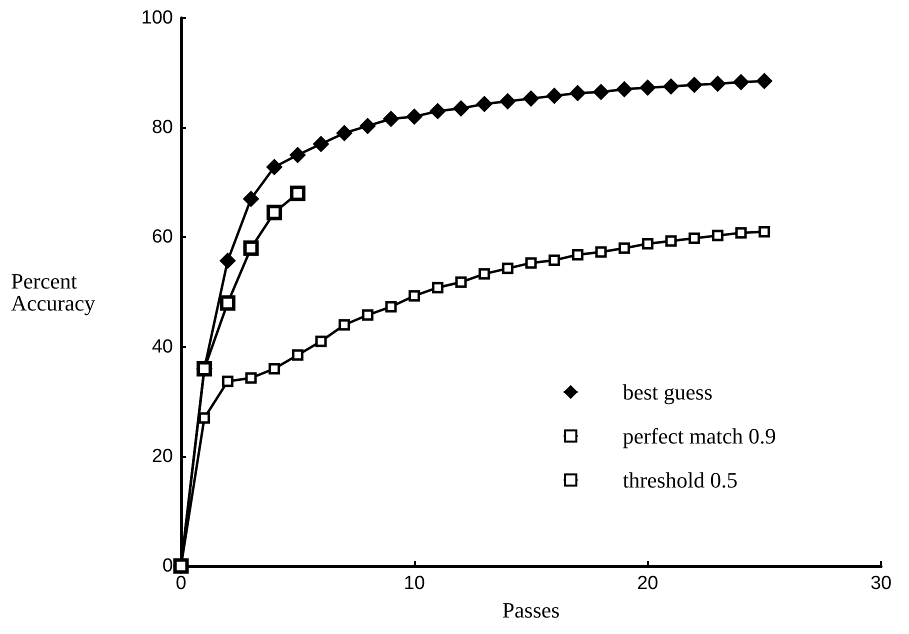 Image resolution: width=909 pixels, height=634 pixels. I want to click on y-tick-label: 60, so click(162, 237).